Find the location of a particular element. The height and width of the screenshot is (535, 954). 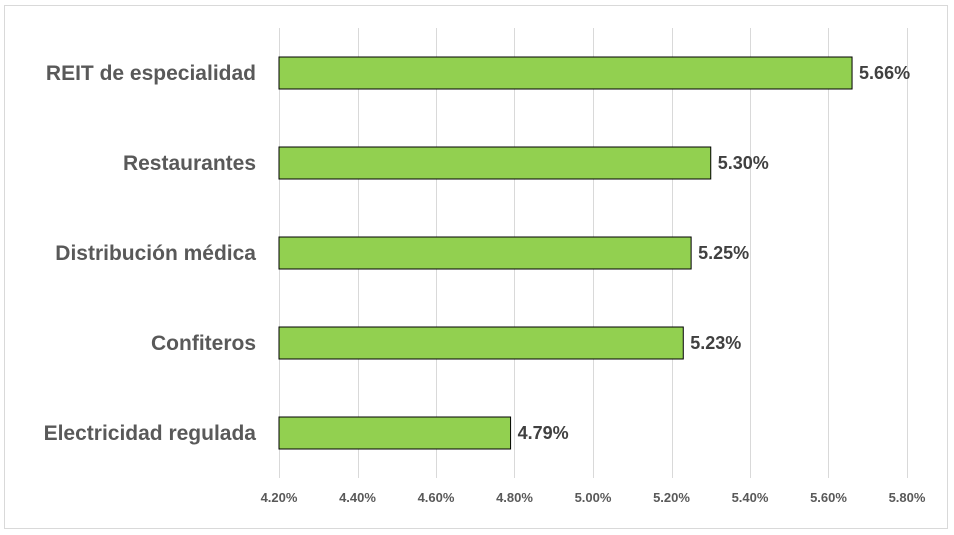

category-label: Distribución médica is located at coordinates (155, 253).